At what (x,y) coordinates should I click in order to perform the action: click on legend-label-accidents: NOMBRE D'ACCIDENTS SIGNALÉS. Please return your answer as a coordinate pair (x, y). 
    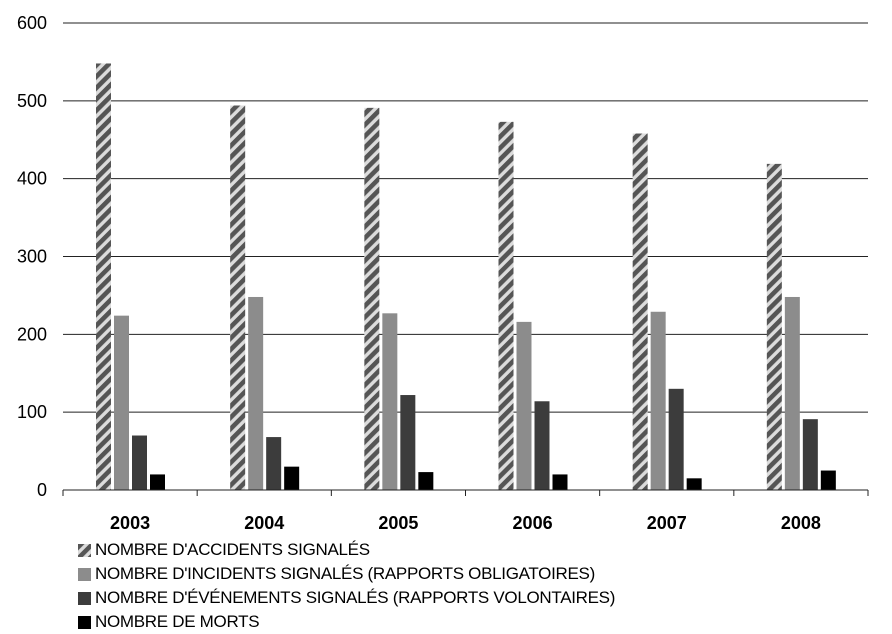
    Looking at the image, I should click on (232, 549).